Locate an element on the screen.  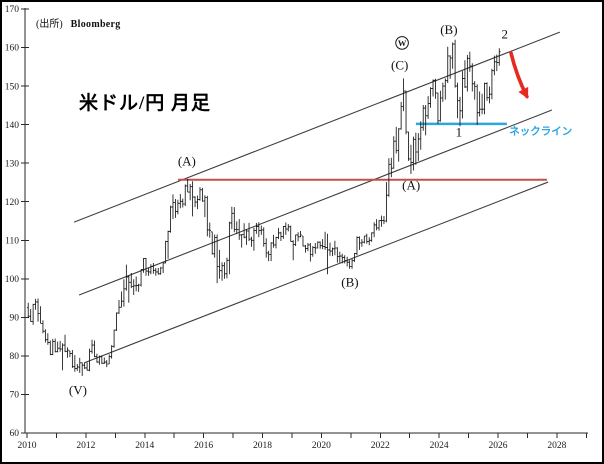
annotation-wave-W-circled is located at coordinates (402, 43).